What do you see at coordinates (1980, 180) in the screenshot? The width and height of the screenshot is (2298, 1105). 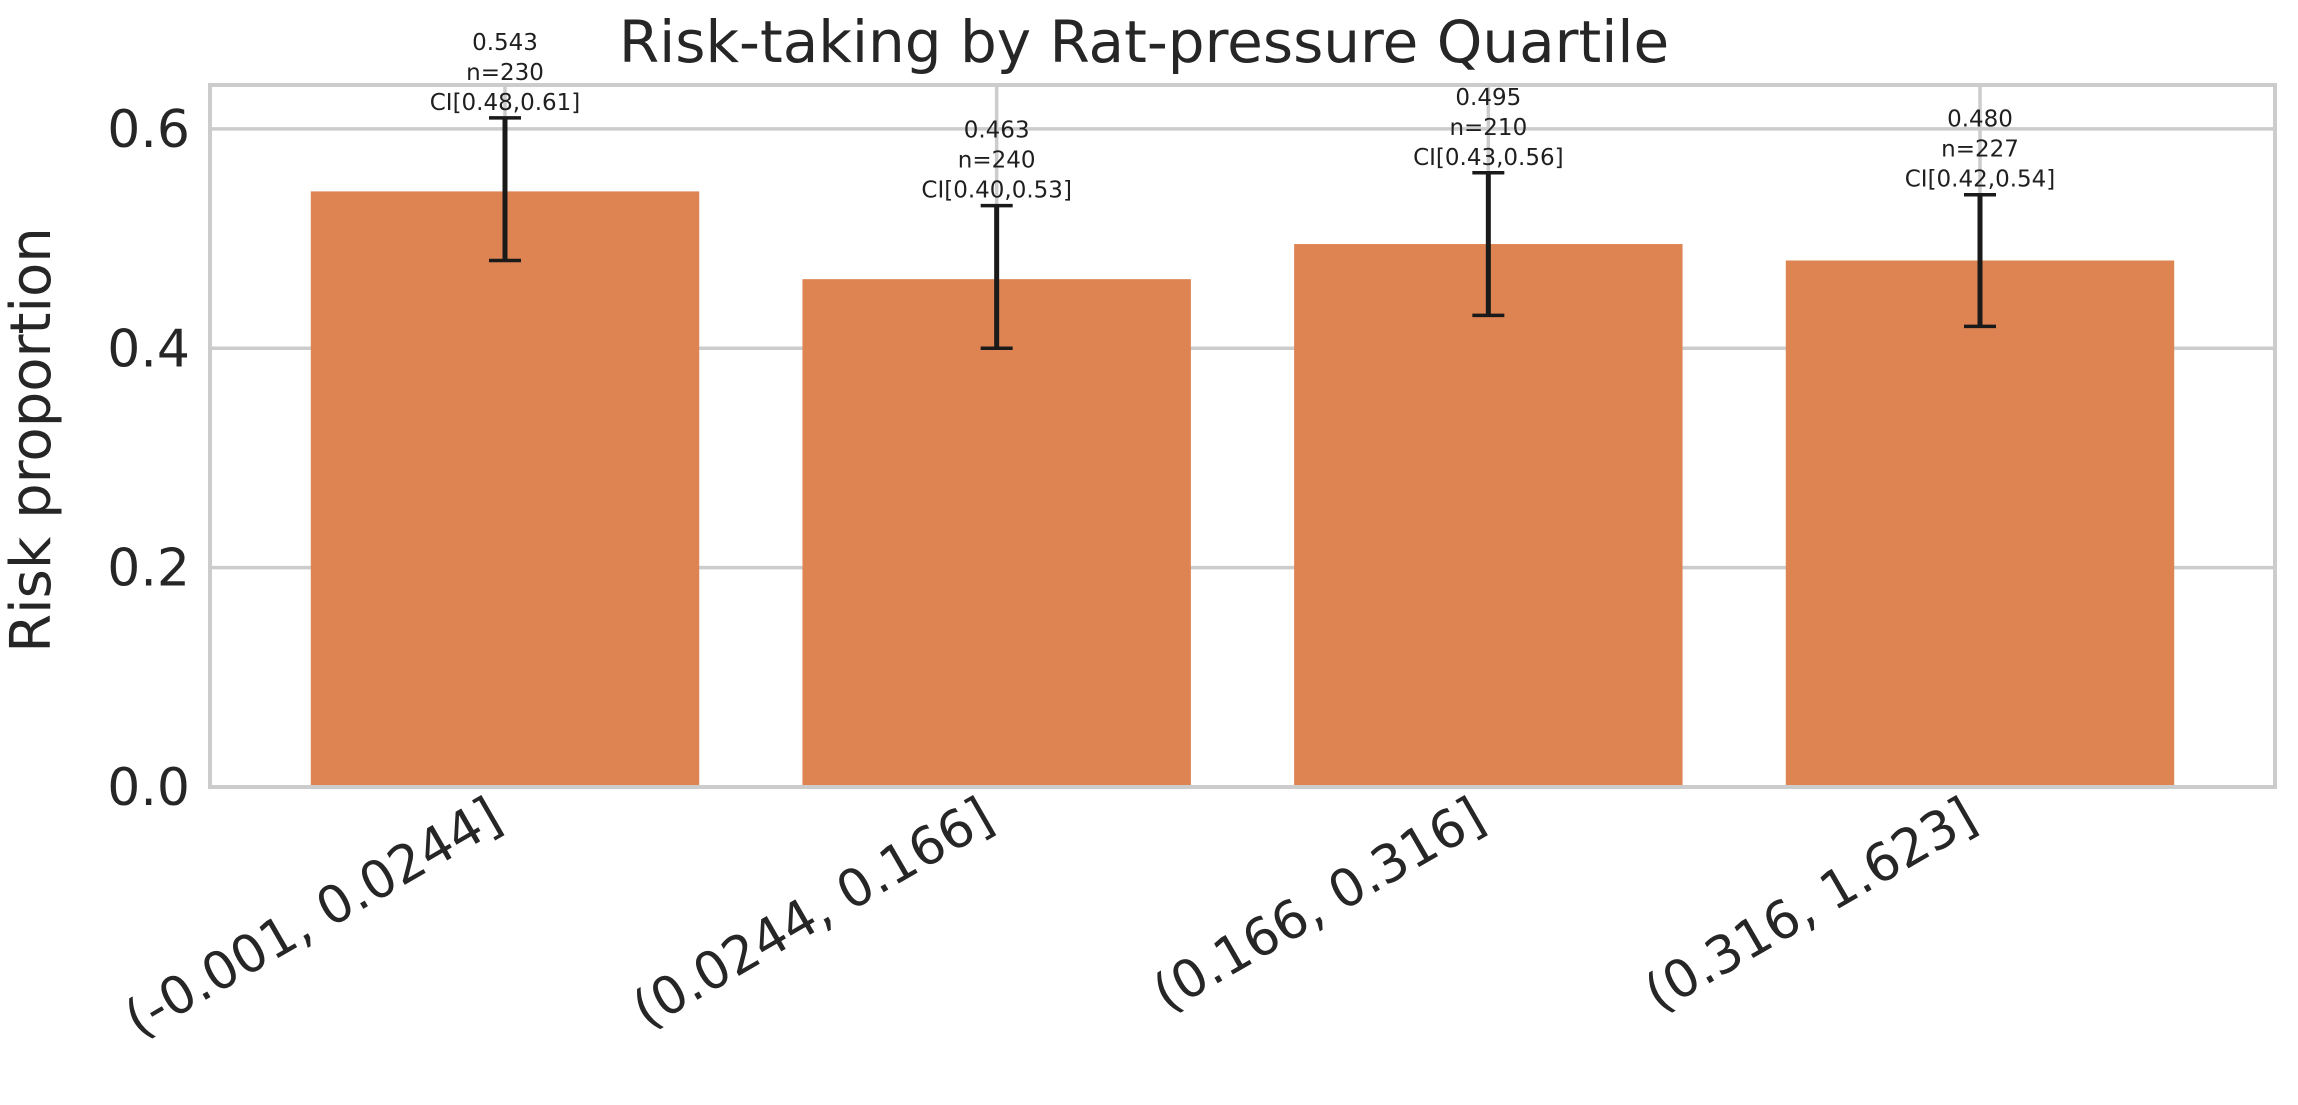 I see `data-label: CI[0.42,0.54]` at bounding box center [1980, 180].